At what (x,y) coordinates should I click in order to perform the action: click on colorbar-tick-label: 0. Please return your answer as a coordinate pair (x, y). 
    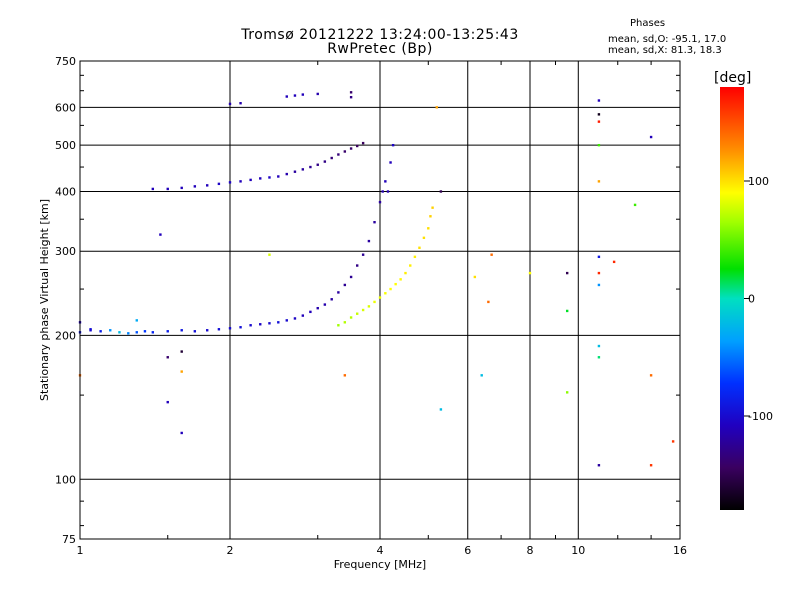
    Looking at the image, I should click on (751, 299).